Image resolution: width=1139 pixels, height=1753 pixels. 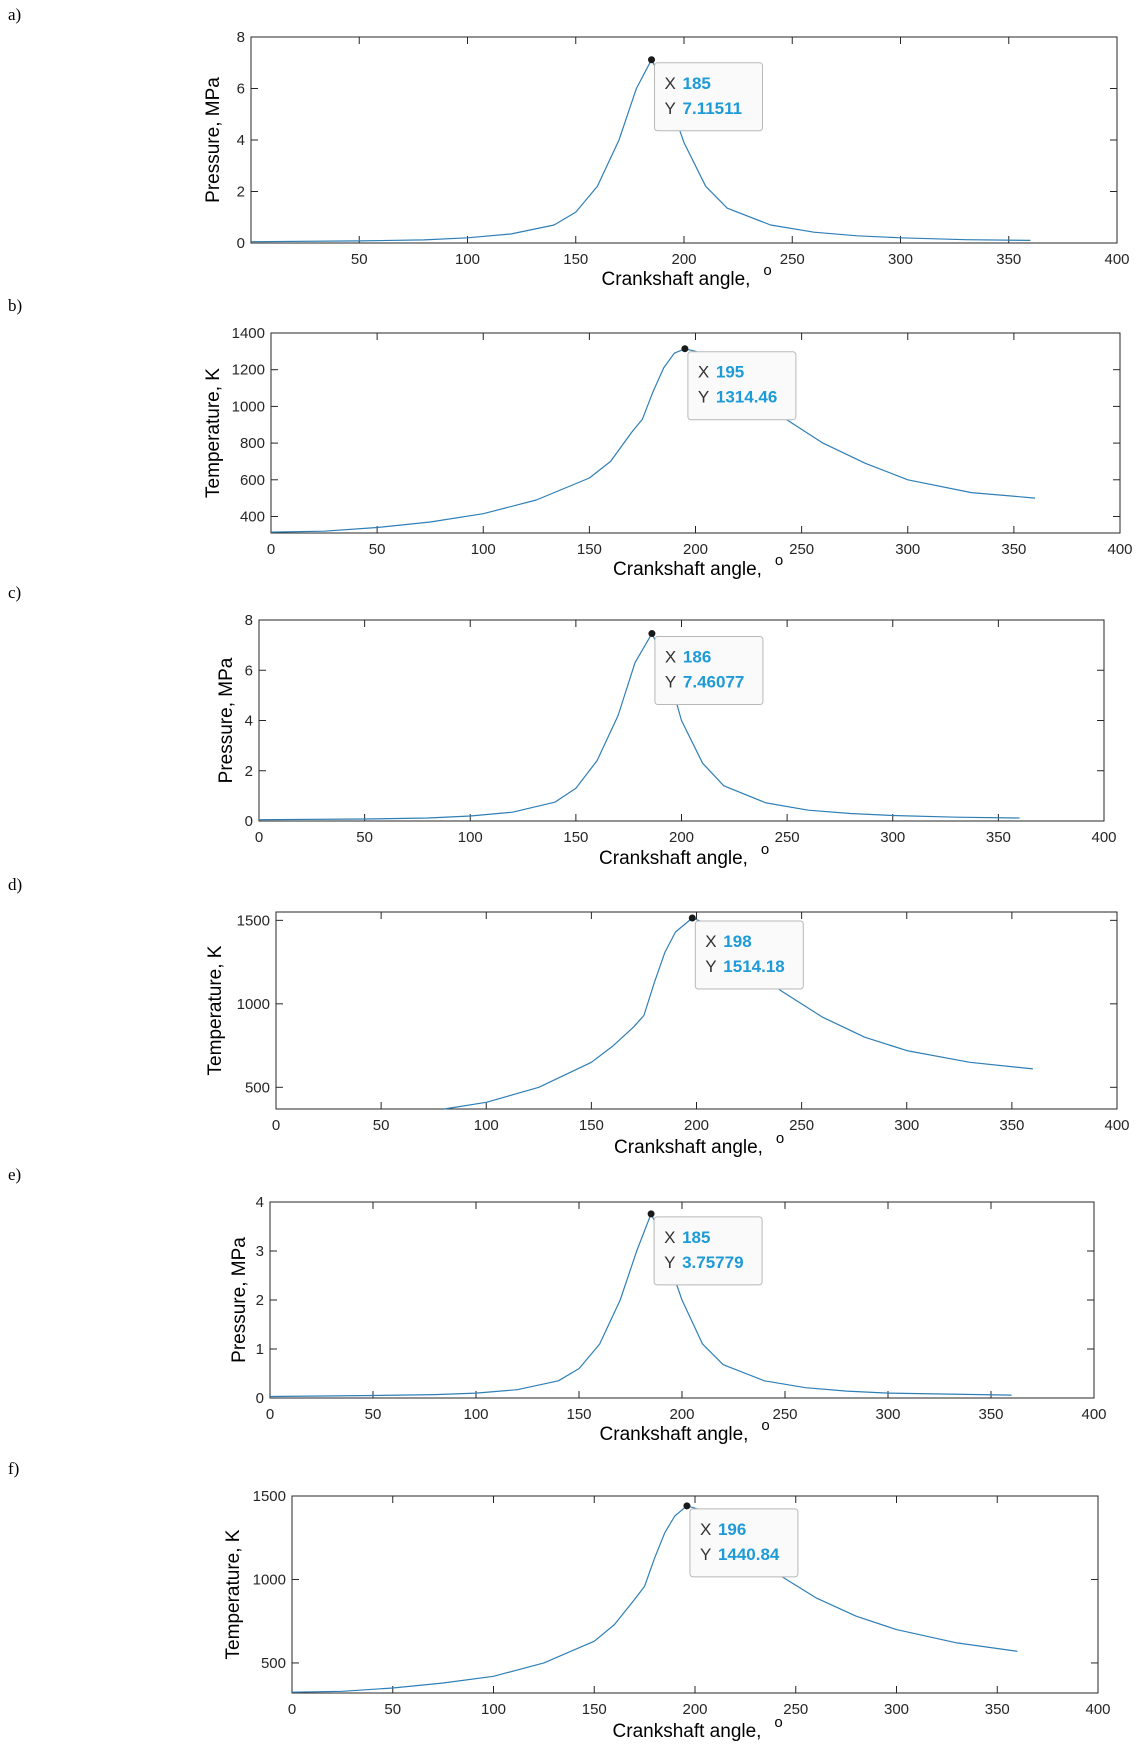 What do you see at coordinates (15, 884) in the screenshot?
I see `panel-label: d)` at bounding box center [15, 884].